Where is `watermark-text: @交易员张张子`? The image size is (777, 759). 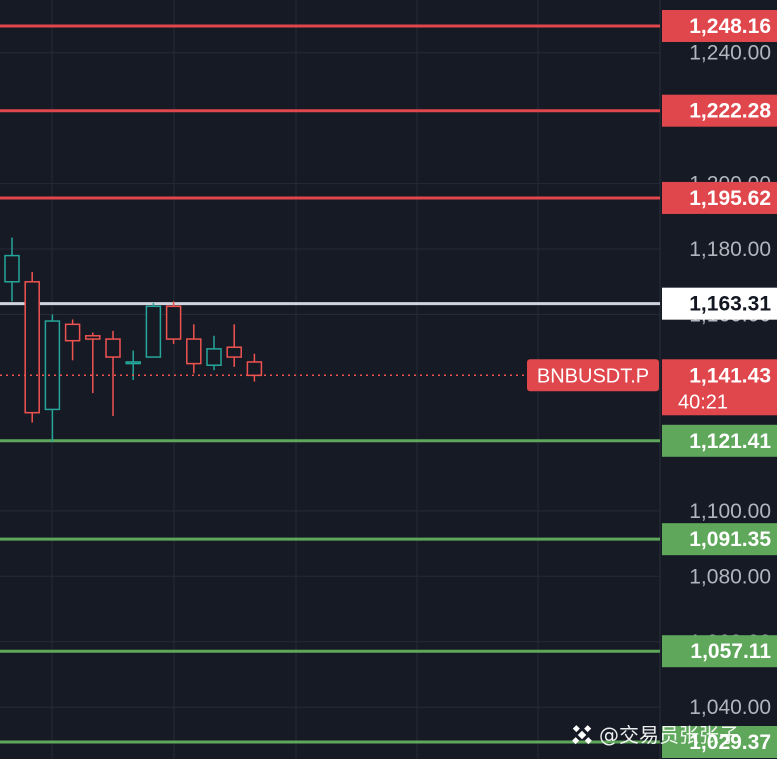 watermark-text: @交易员张张子 is located at coordinates (669, 735).